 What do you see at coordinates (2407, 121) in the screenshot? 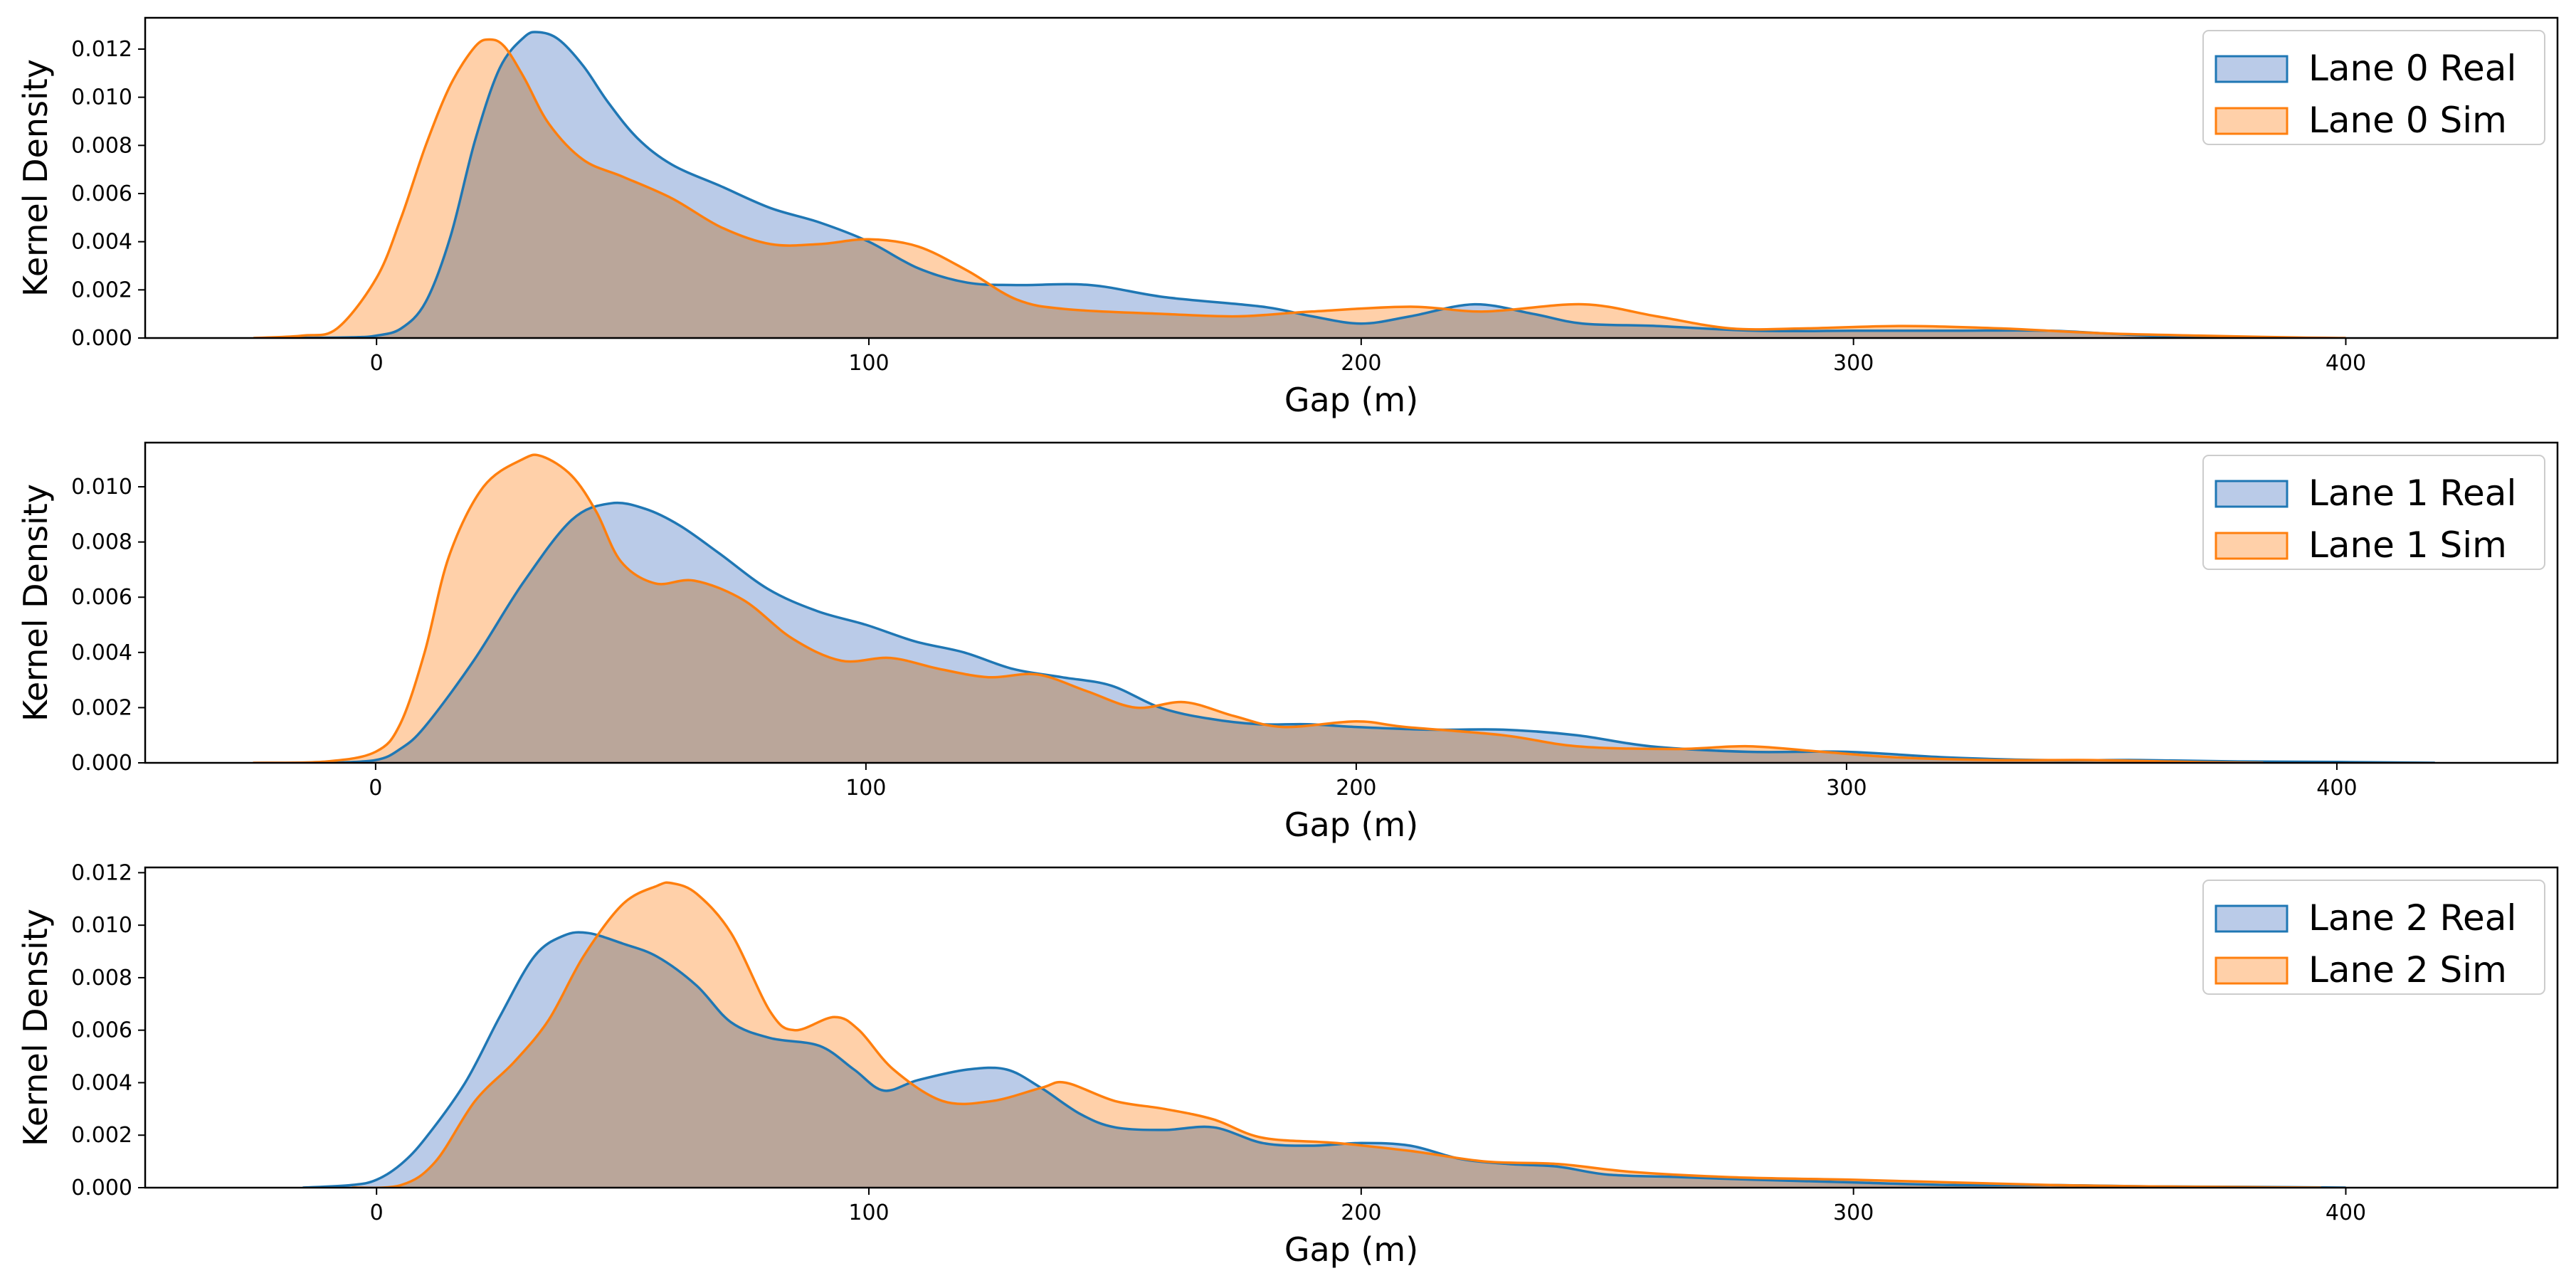
I see `legend-label-1: Lane 0 Sim` at bounding box center [2407, 121].